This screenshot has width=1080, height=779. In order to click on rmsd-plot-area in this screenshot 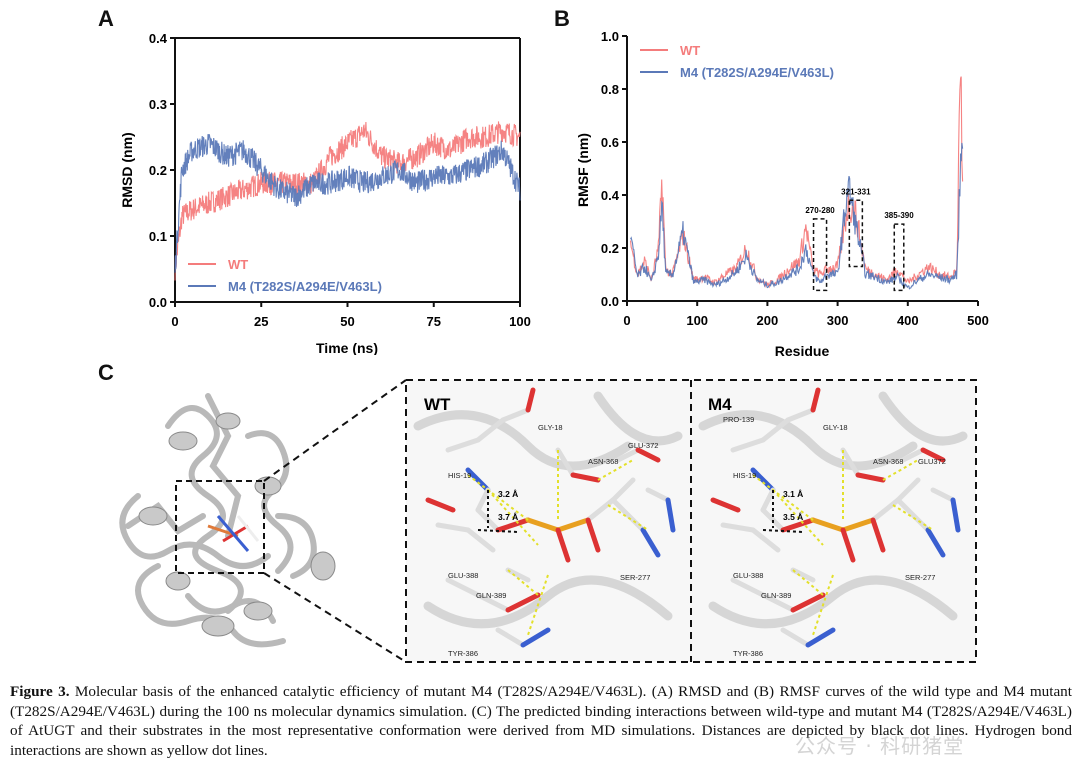, I will do `click(347, 170)`.